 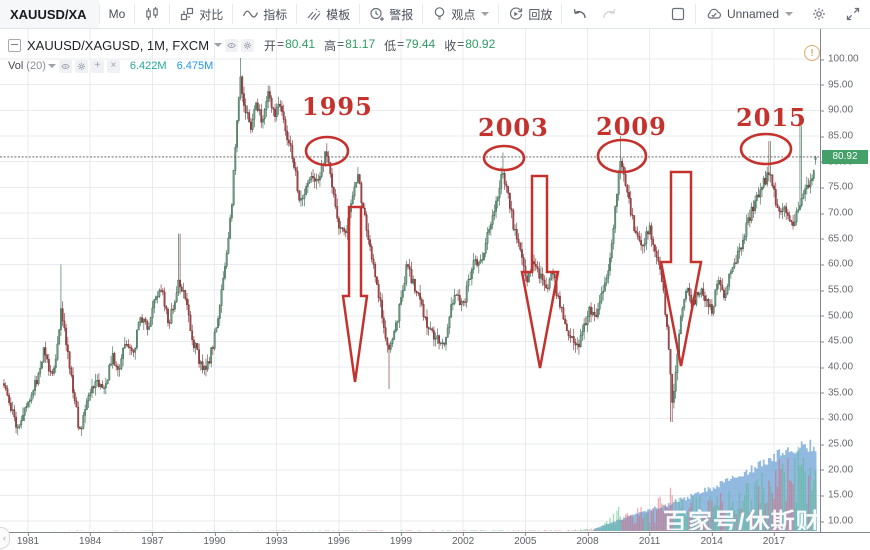 I want to click on price-tick-label: 50.00, so click(x=836, y=315).